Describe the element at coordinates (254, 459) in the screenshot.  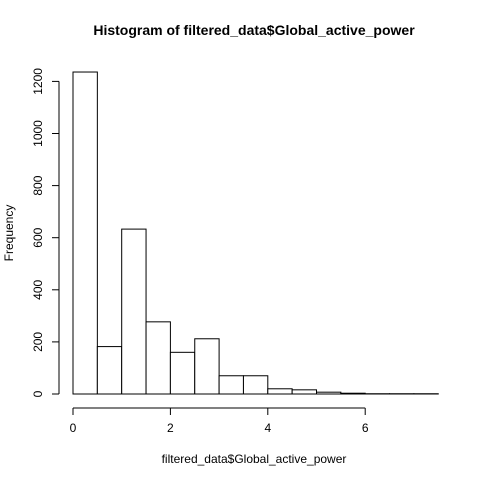
I see `x-axis-label: filtered_data$Global_active_power` at that location.